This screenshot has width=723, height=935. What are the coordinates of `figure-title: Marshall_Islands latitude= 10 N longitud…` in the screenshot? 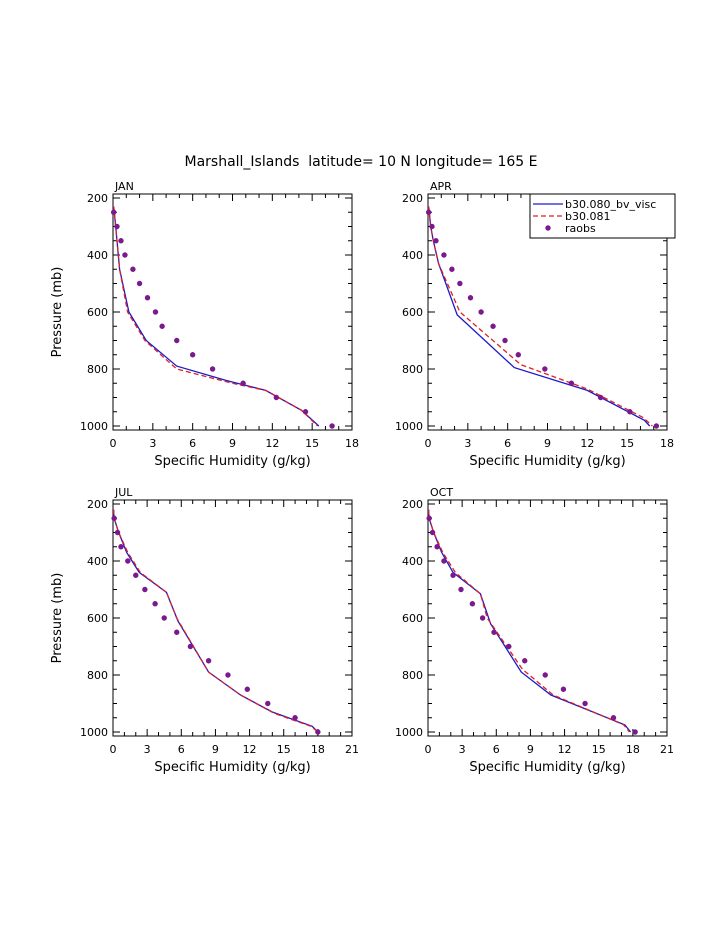 It's located at (360, 162).